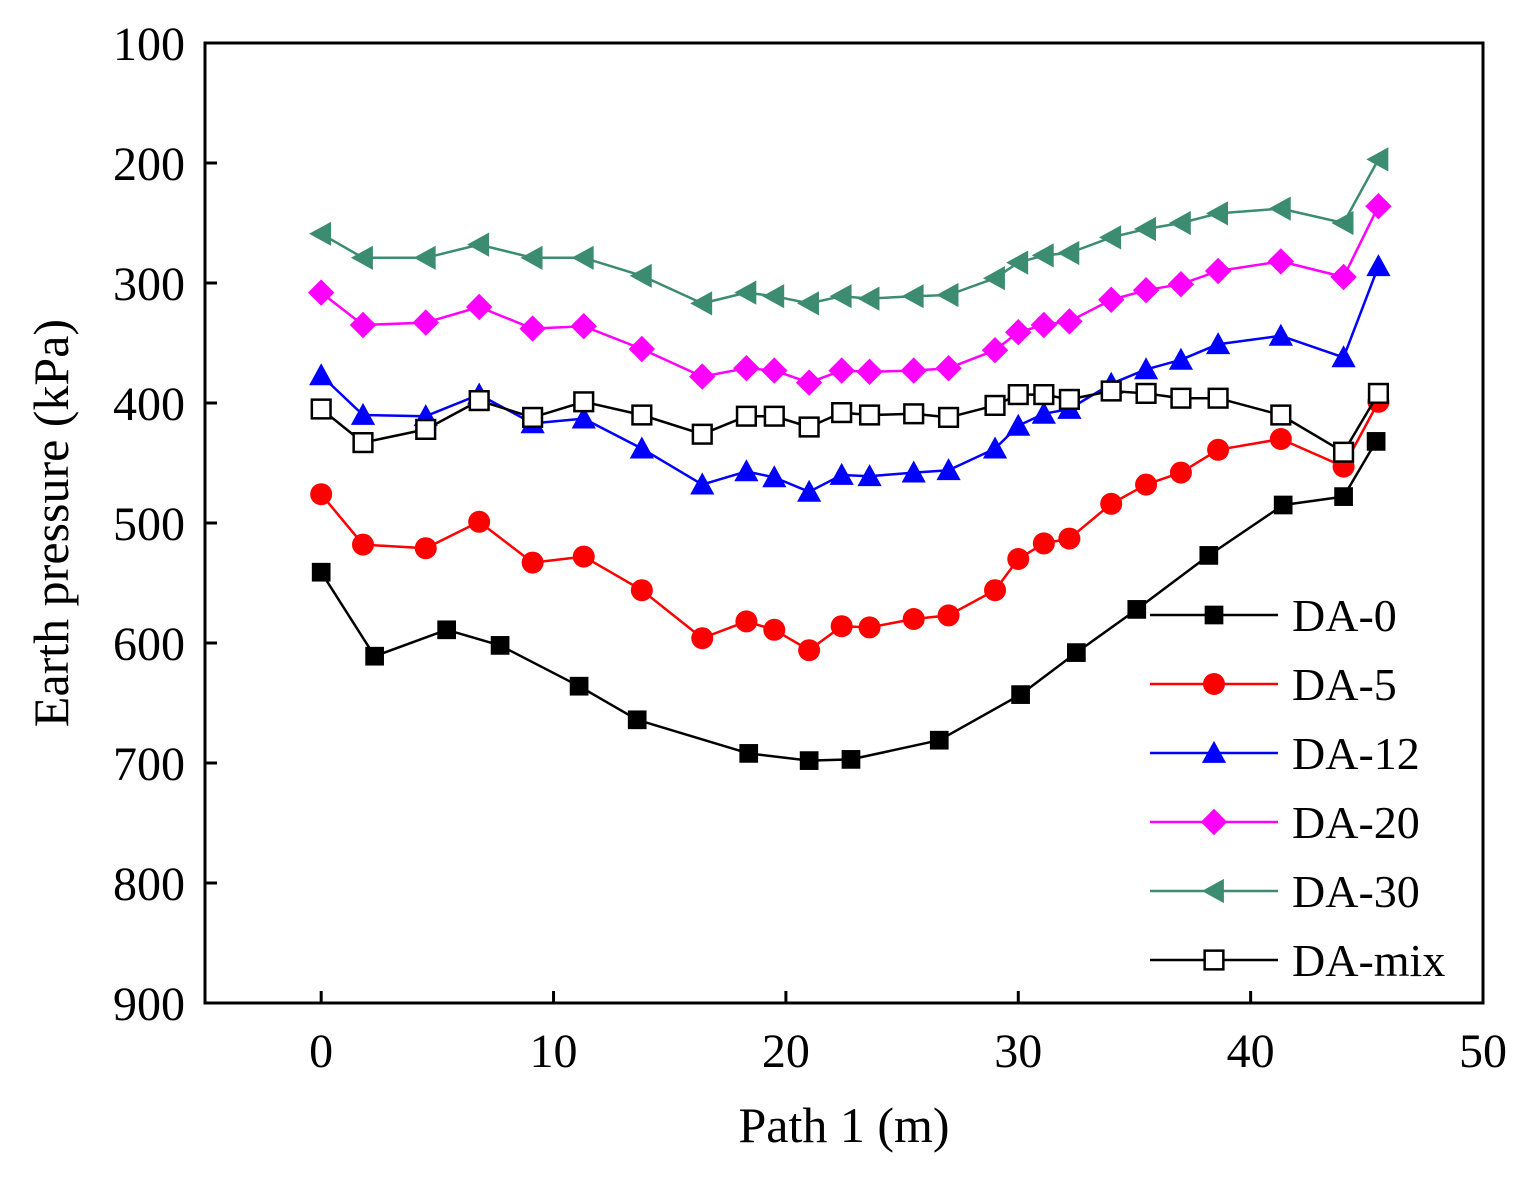 This screenshot has height=1178, width=1535. Describe the element at coordinates (843, 1125) in the screenshot. I see `x-axis-title: Path 1 (m)` at that location.